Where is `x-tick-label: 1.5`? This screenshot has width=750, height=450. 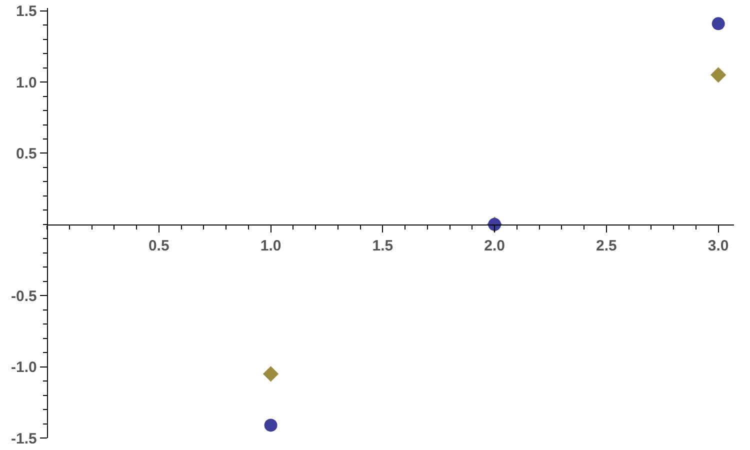
x-tick-label: 1.5 is located at coordinates (383, 246).